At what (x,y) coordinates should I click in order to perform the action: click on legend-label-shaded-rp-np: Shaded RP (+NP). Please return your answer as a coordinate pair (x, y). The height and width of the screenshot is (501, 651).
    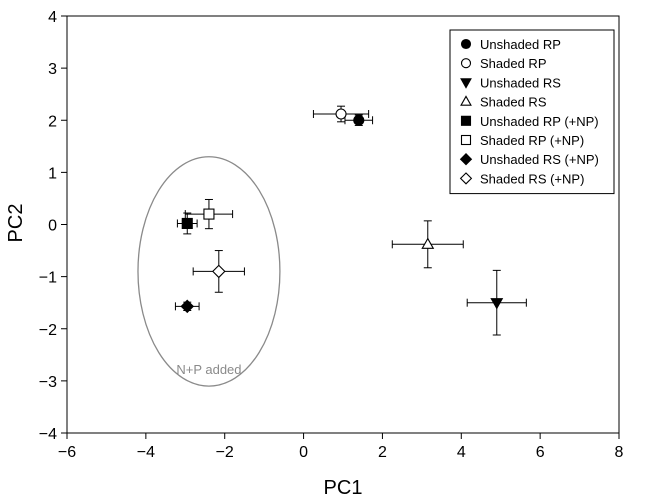
    Looking at the image, I should click on (532, 140).